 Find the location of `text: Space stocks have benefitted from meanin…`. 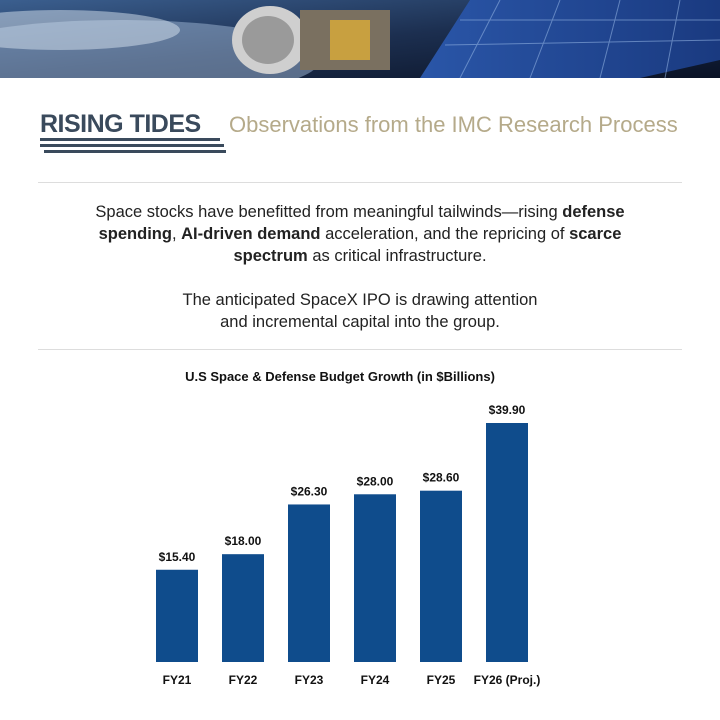

text: Space stocks have benefitted from meanin… is located at coordinates (329, 212).